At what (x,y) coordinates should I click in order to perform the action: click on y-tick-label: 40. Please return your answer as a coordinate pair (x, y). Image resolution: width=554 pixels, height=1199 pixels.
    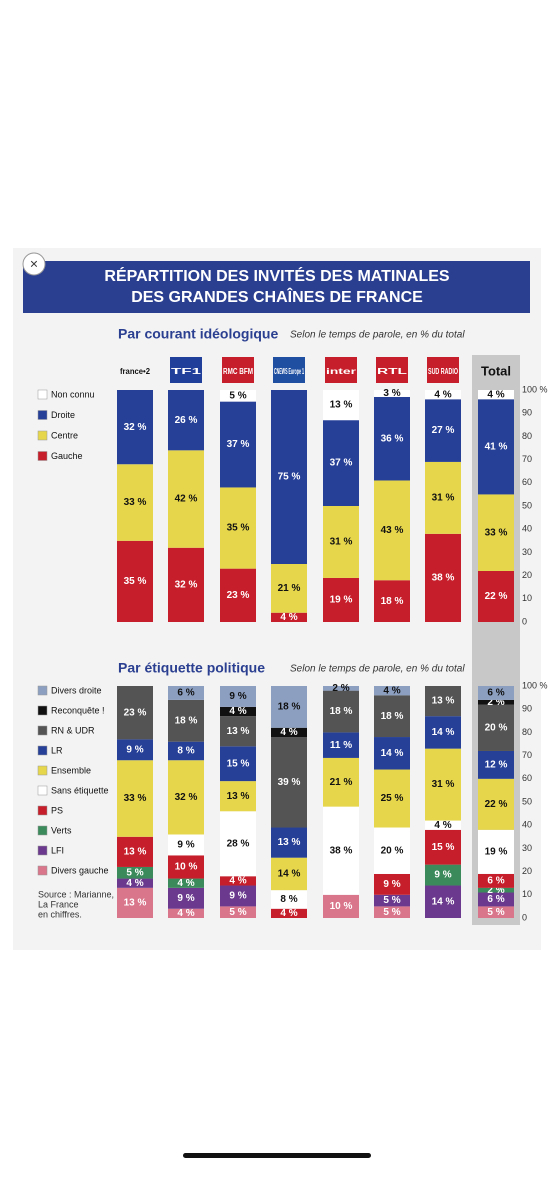
    Looking at the image, I should click on (527, 825).